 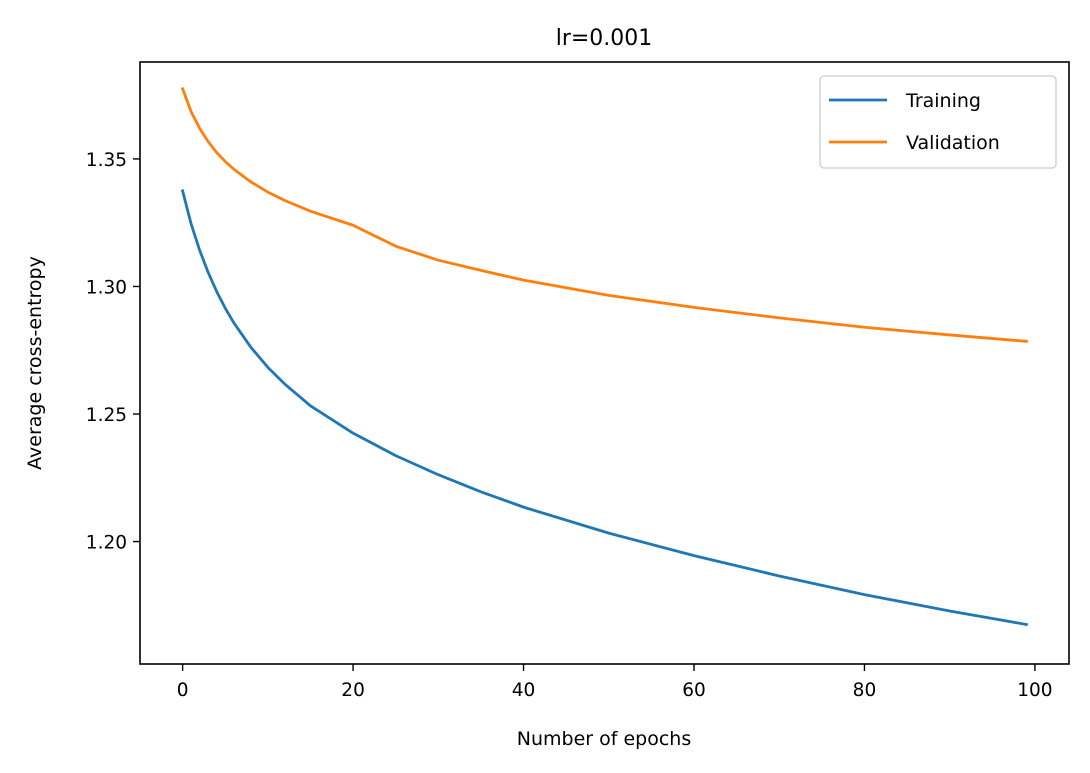 What do you see at coordinates (953, 143) in the screenshot?
I see `legend-label-validation: Validation` at bounding box center [953, 143].